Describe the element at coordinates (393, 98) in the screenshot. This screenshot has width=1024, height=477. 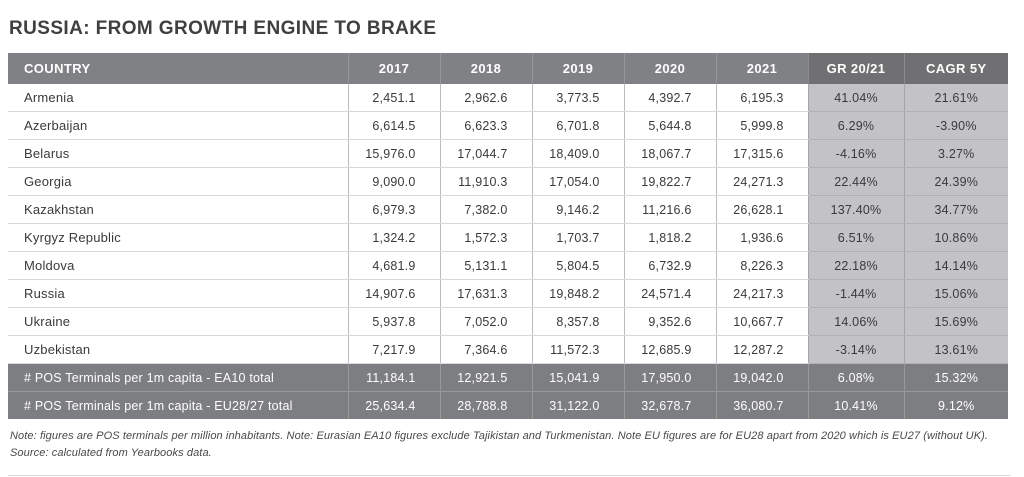
I see `value-cell: 2,451.1` at that location.